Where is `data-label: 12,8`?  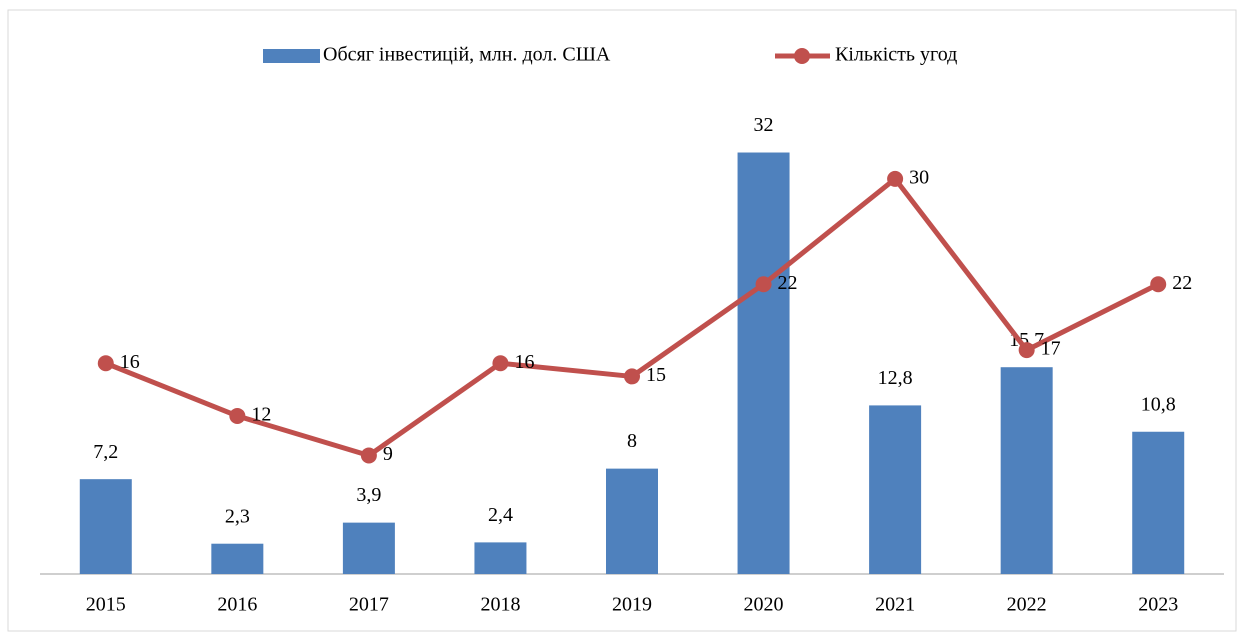
data-label: 12,8 is located at coordinates (895, 378).